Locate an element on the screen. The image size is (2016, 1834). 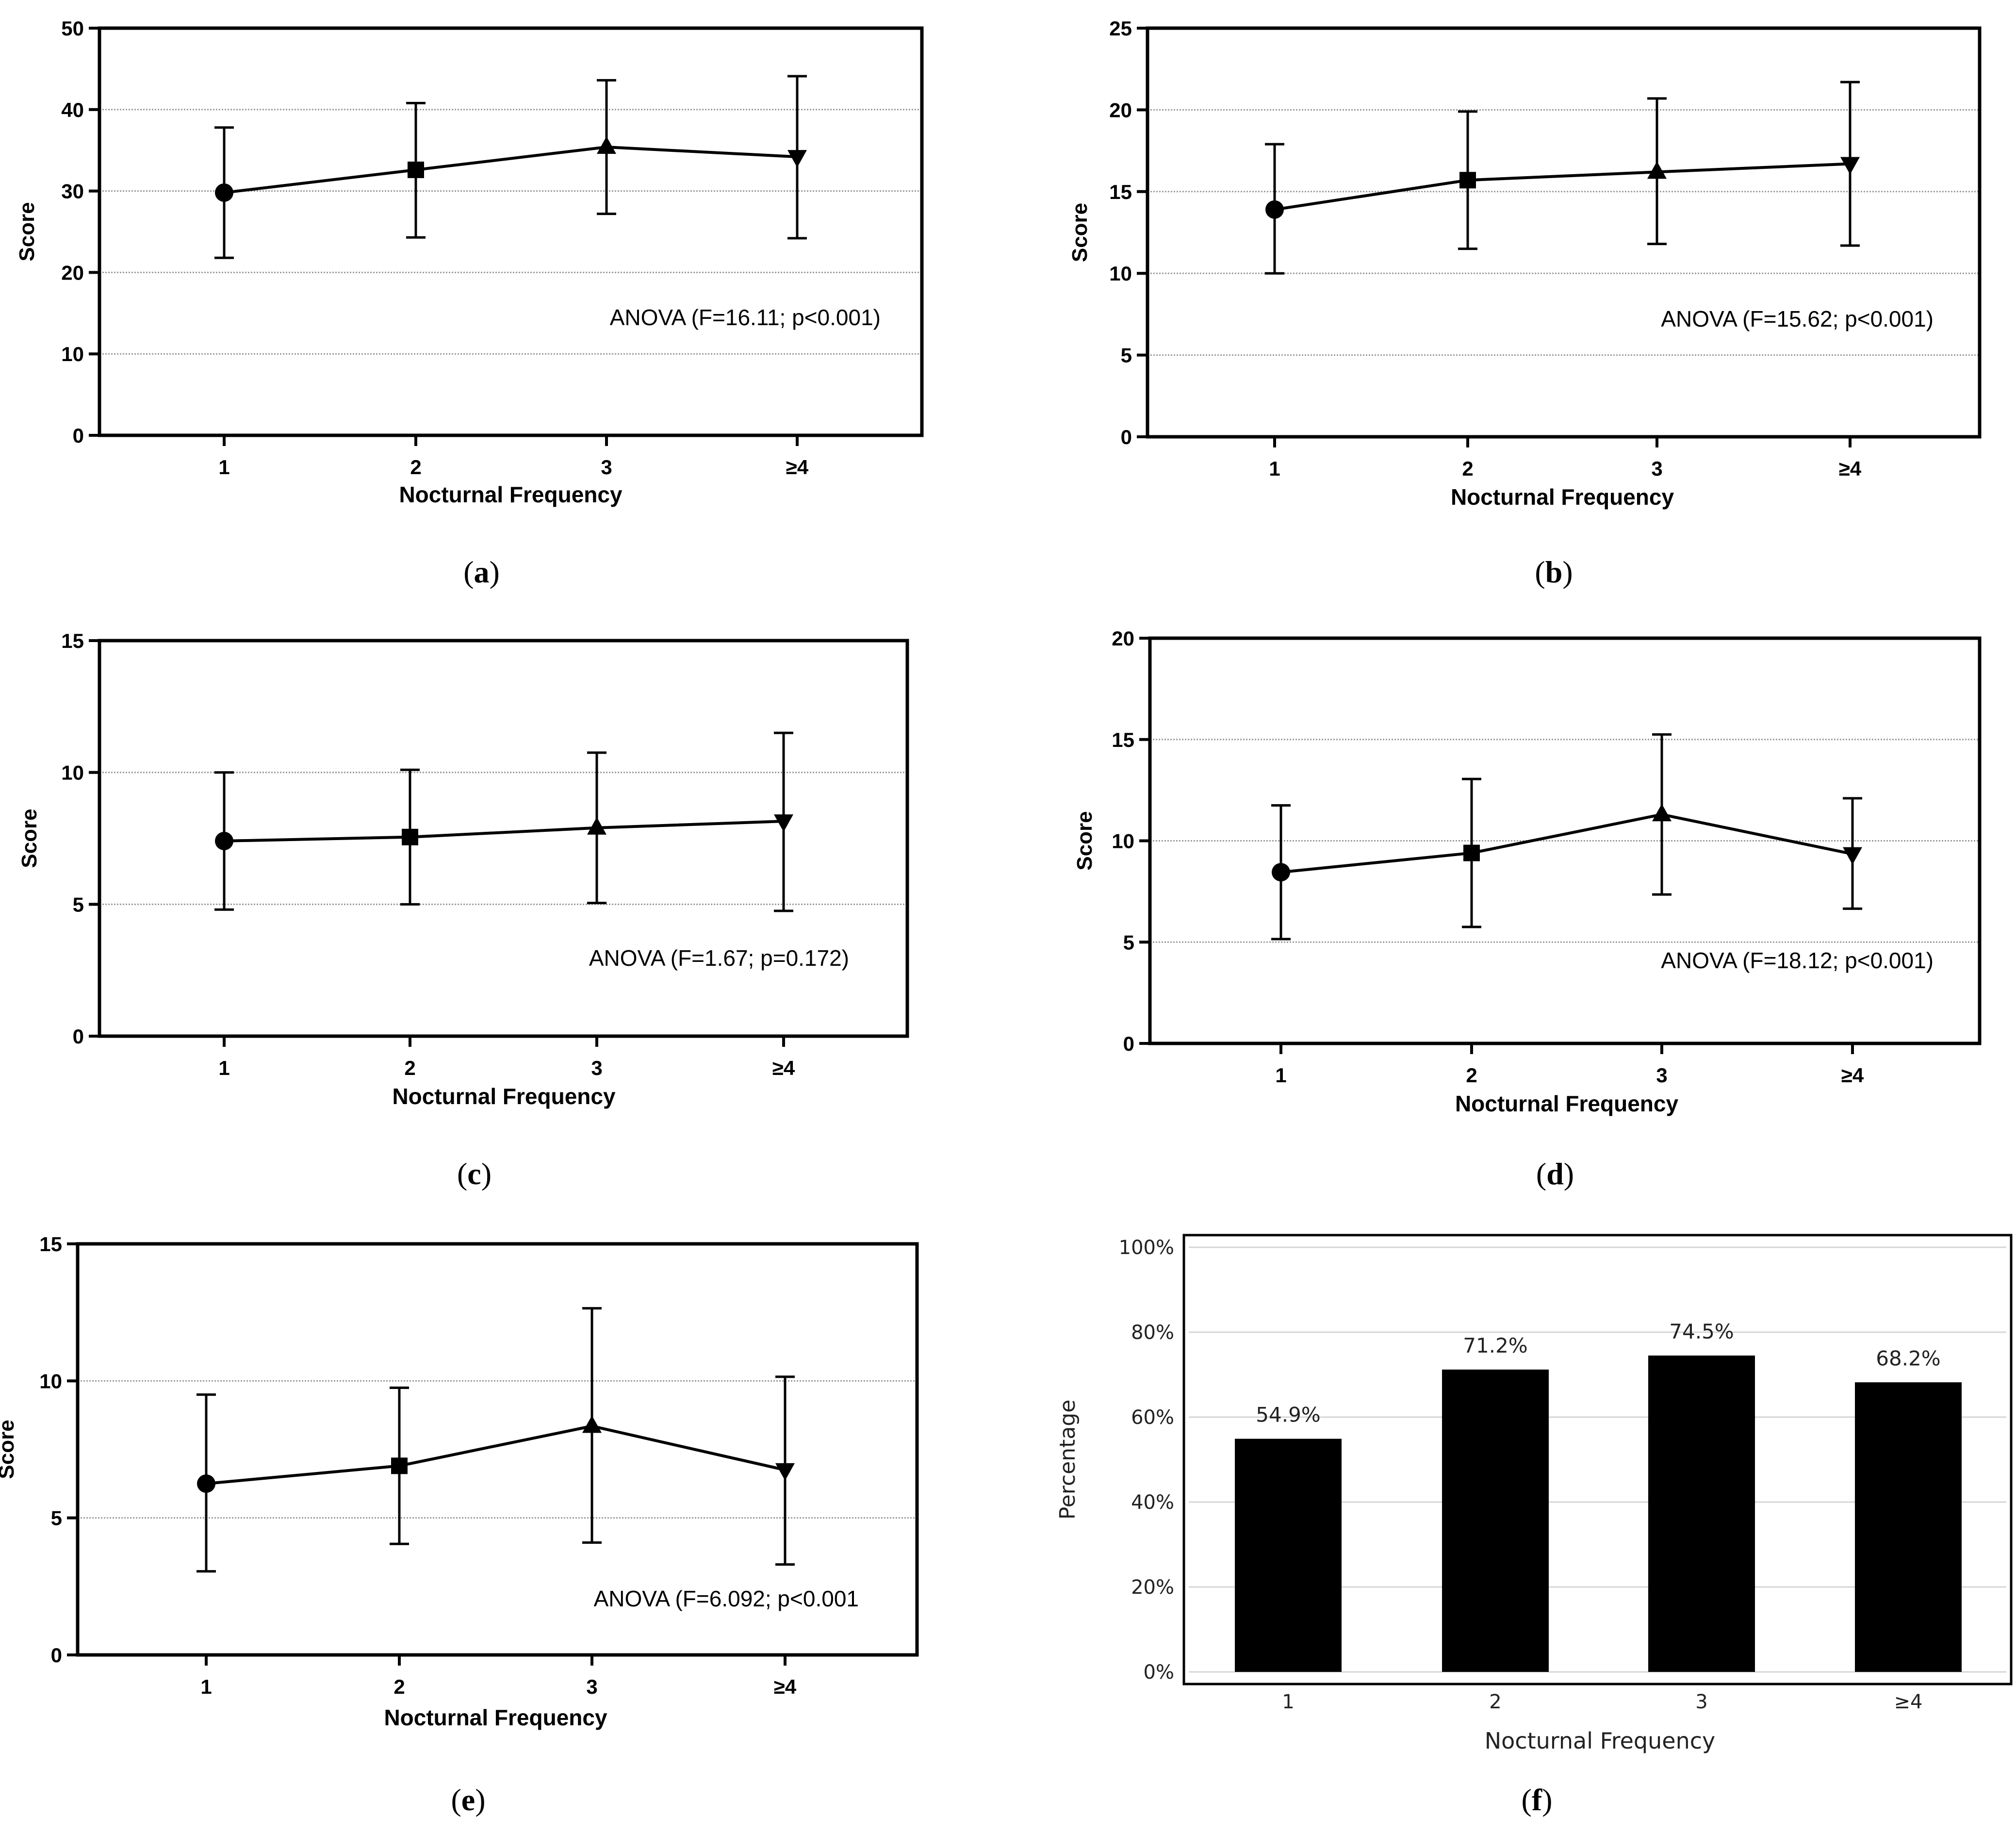
panel-caption: (e) is located at coordinates (468, 1800).